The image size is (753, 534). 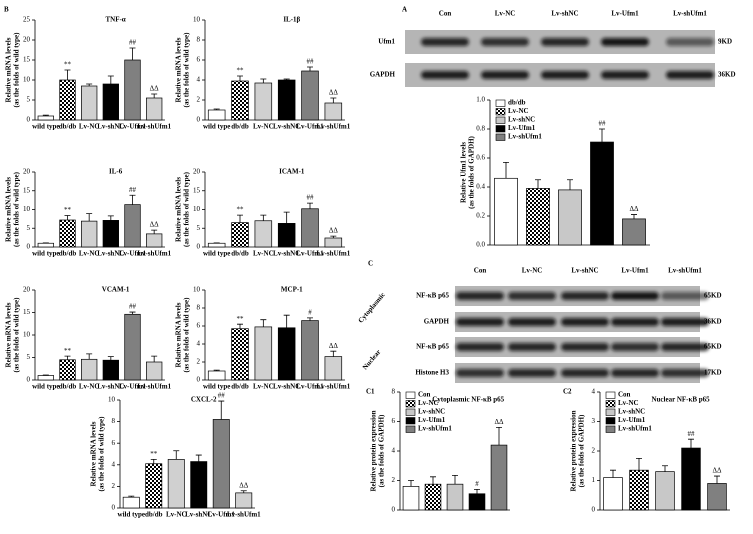 I want to click on significance-label: #, so click(x=310, y=313).